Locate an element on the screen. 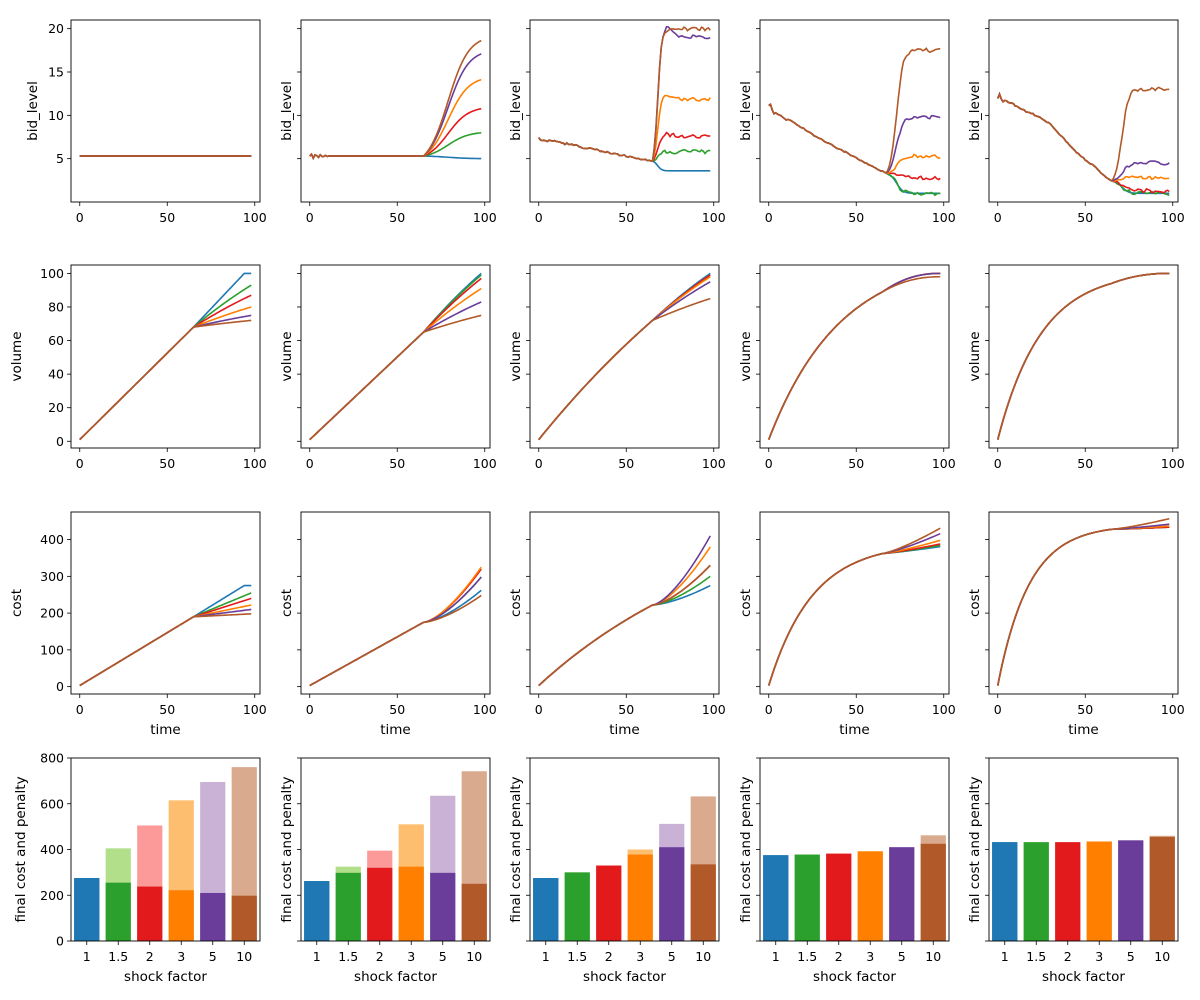  panel-r1-c0: 0 20 40 60 80 100 0 50 100 volume is located at coordinates (138, 367).